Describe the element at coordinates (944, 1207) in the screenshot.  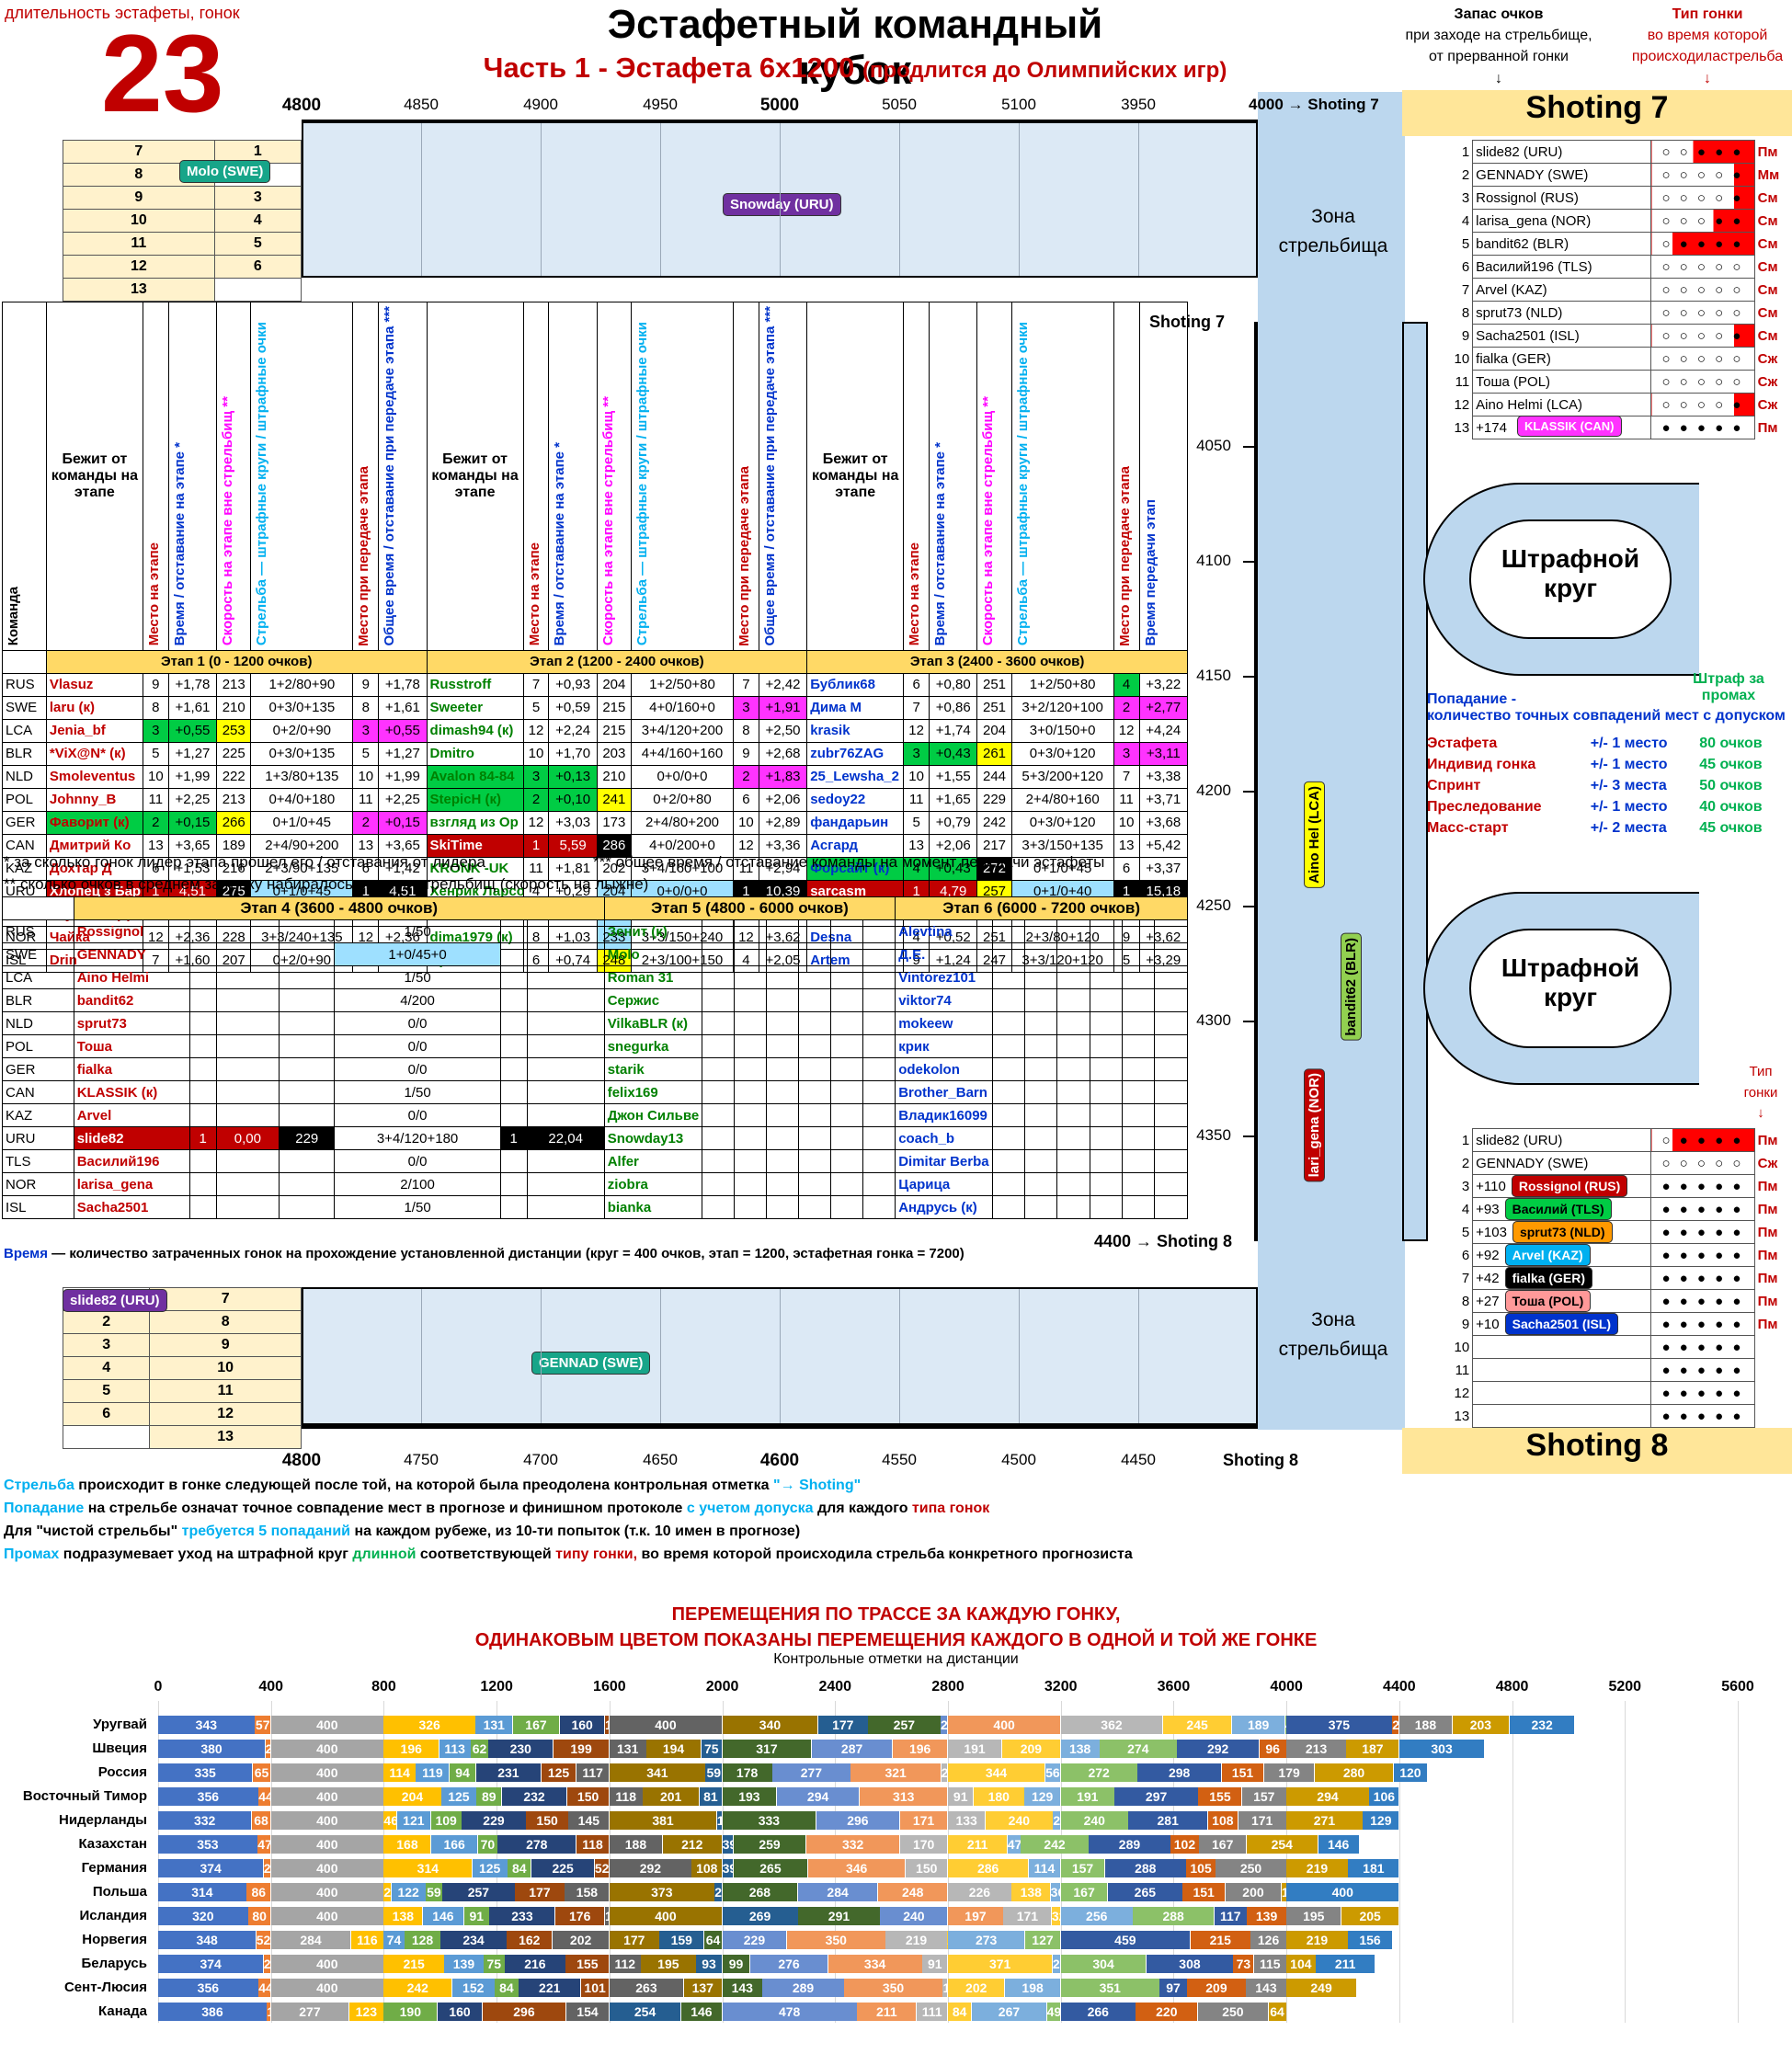
I see `table-cell: Андрусь (к)` at that location.